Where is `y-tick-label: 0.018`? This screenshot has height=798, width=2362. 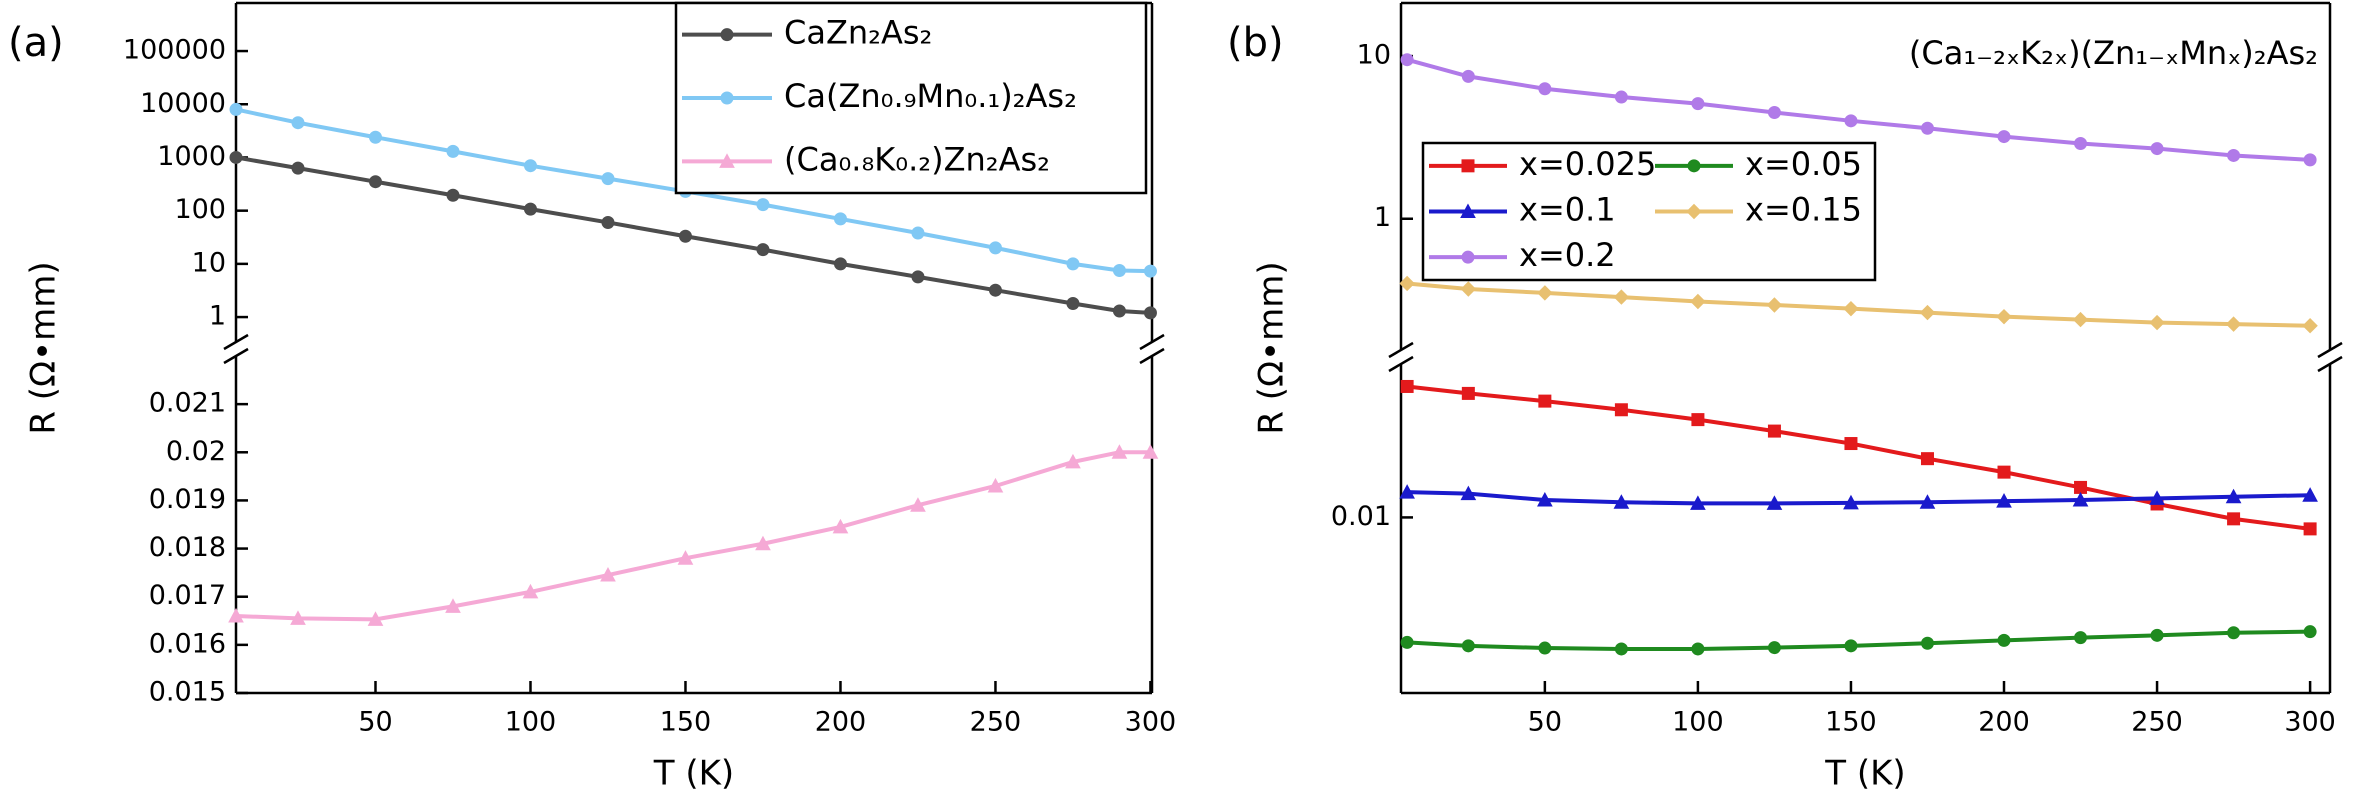 y-tick-label: 0.018 is located at coordinates (187, 547).